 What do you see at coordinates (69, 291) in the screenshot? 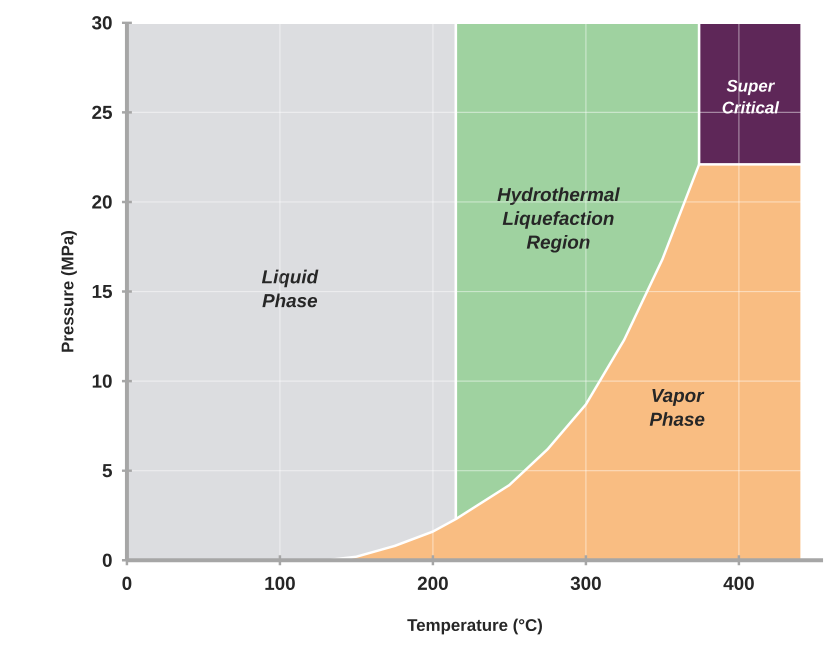
I see `y-axis-title: Pressure (MPa)` at bounding box center [69, 291].